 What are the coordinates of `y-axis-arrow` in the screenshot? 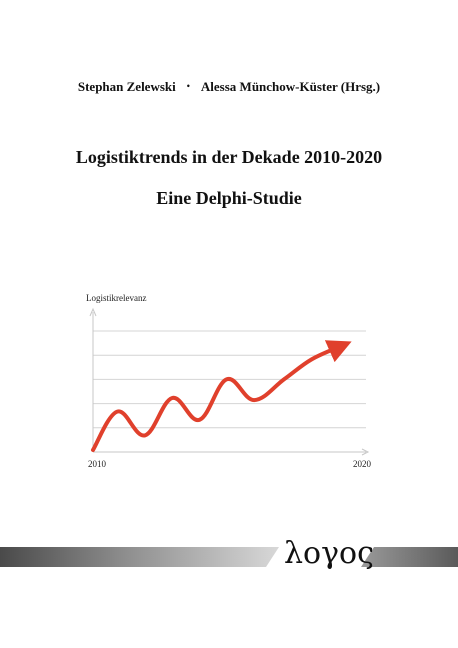 It's located at (93, 312).